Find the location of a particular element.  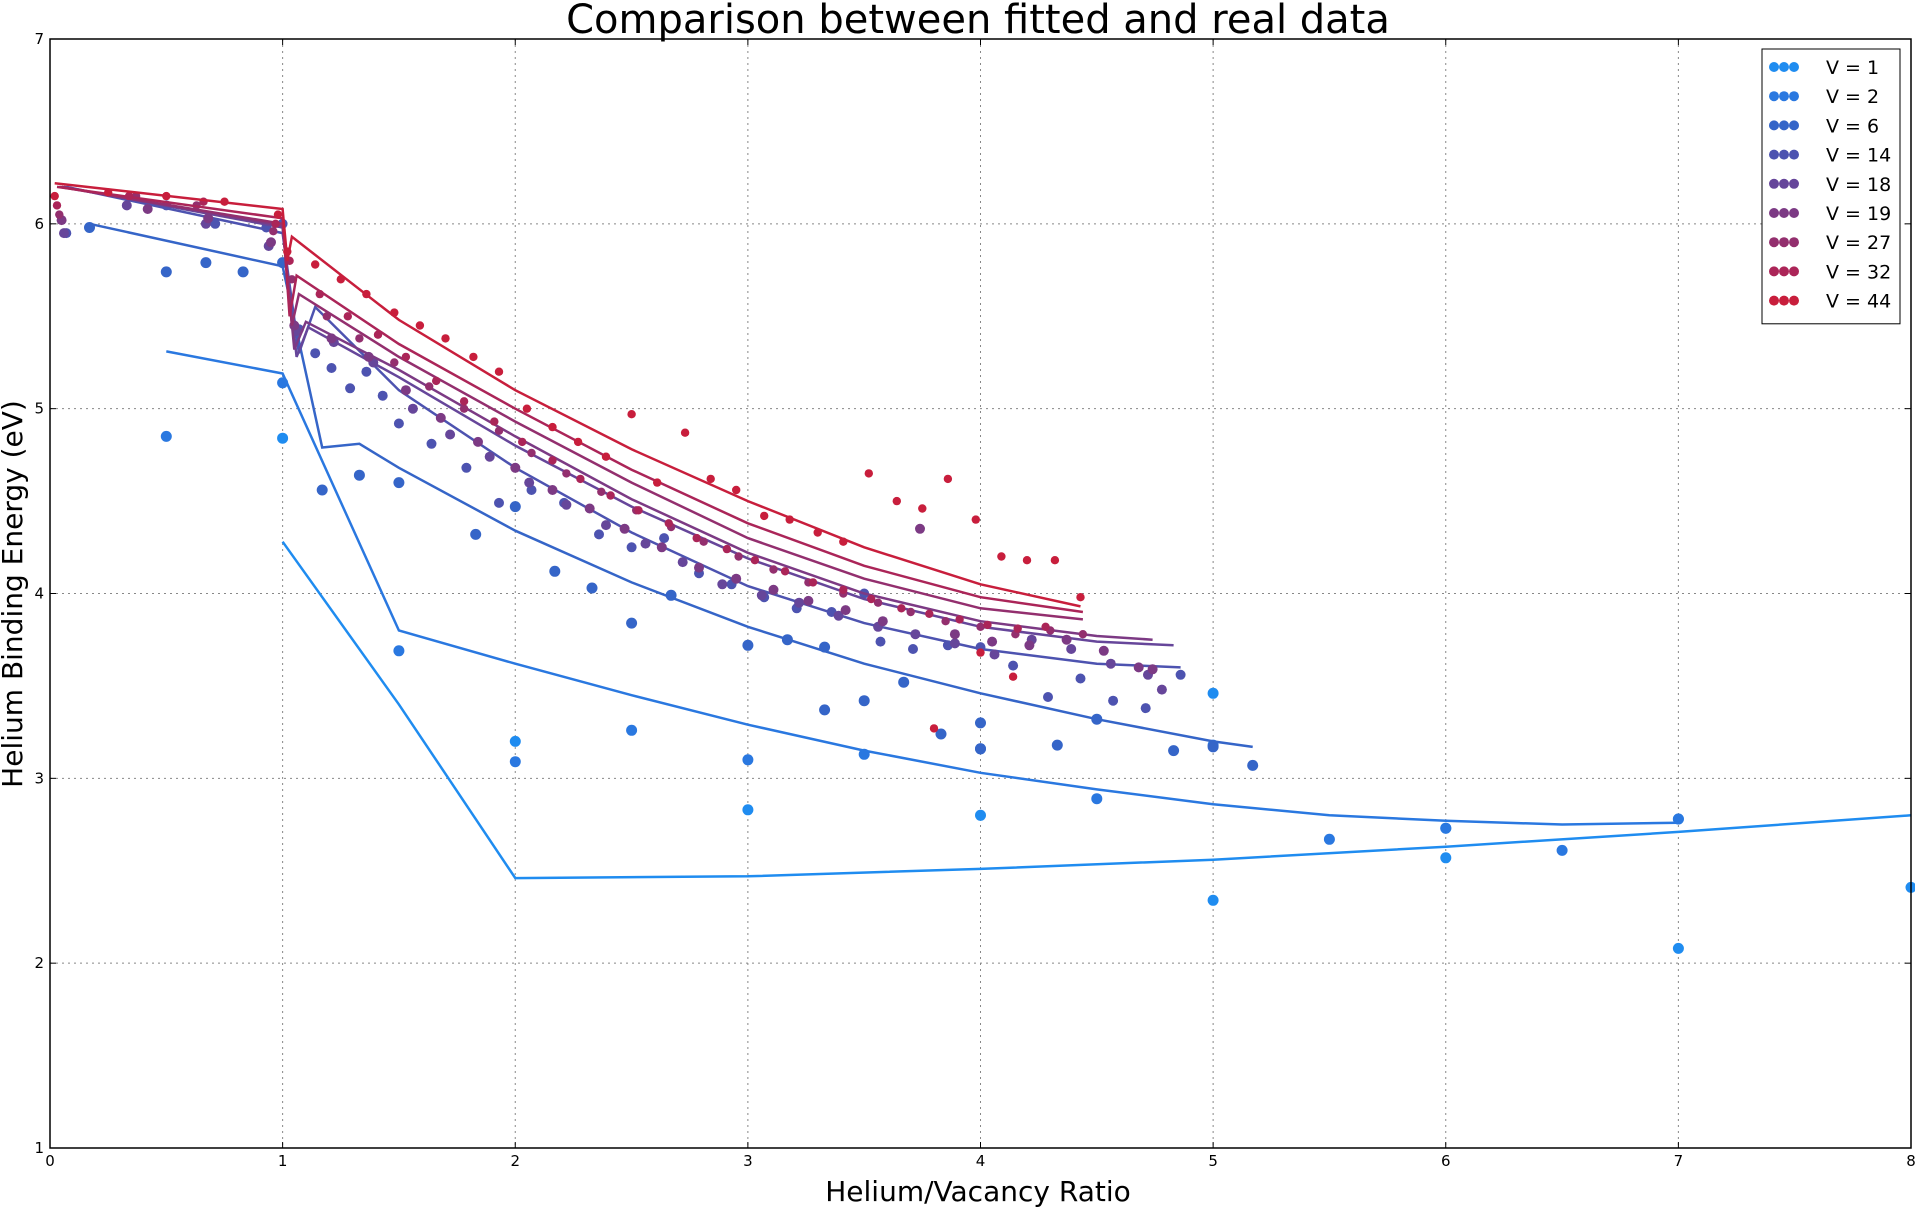

x-tick-label: 6 is located at coordinates (1446, 1161).